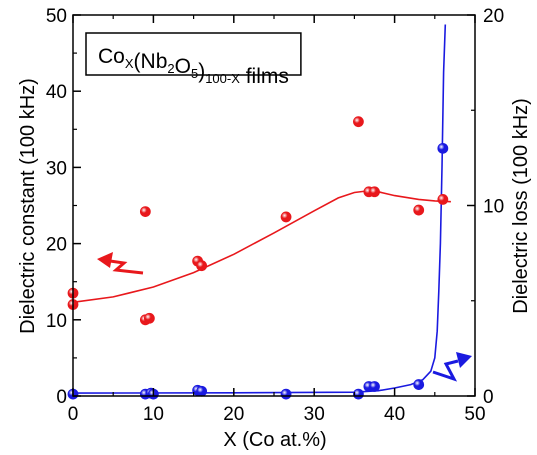 This screenshot has width=537, height=455. I want to click on left-axis-arrow-line, so click(126, 267).